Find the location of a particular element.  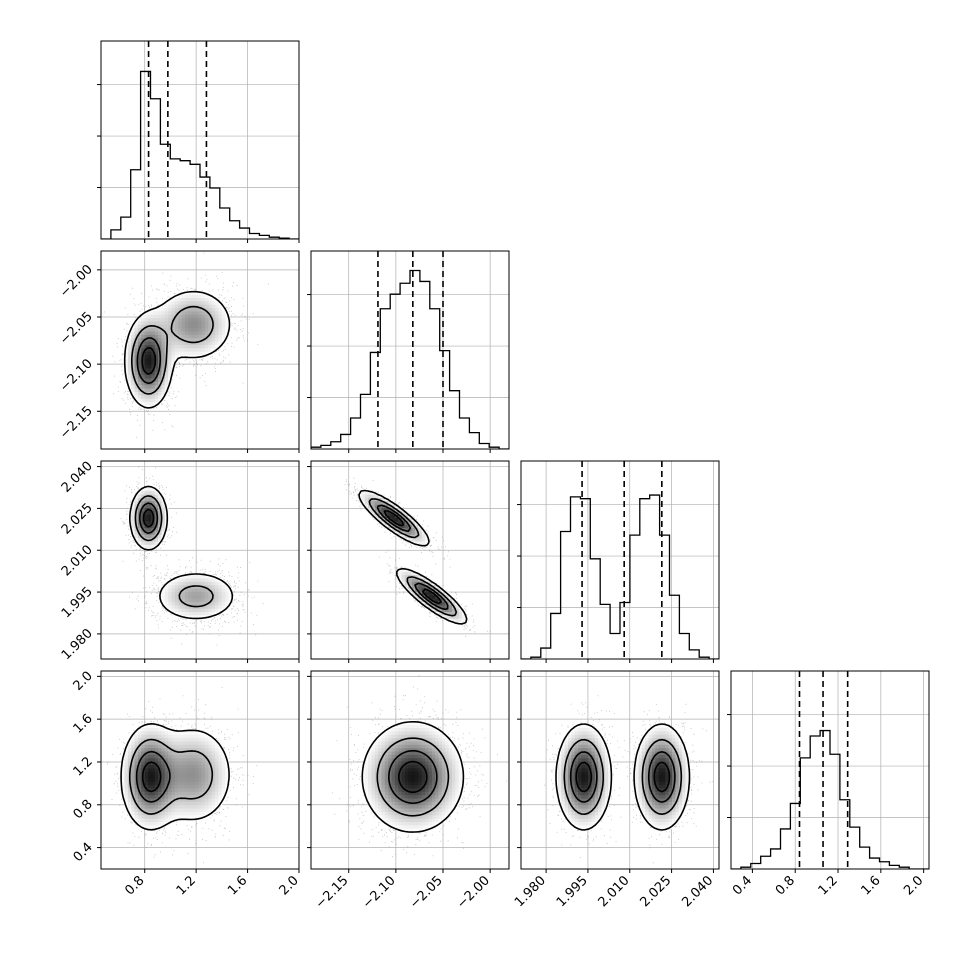

x-tick-label: 2.040 is located at coordinates (697, 891).